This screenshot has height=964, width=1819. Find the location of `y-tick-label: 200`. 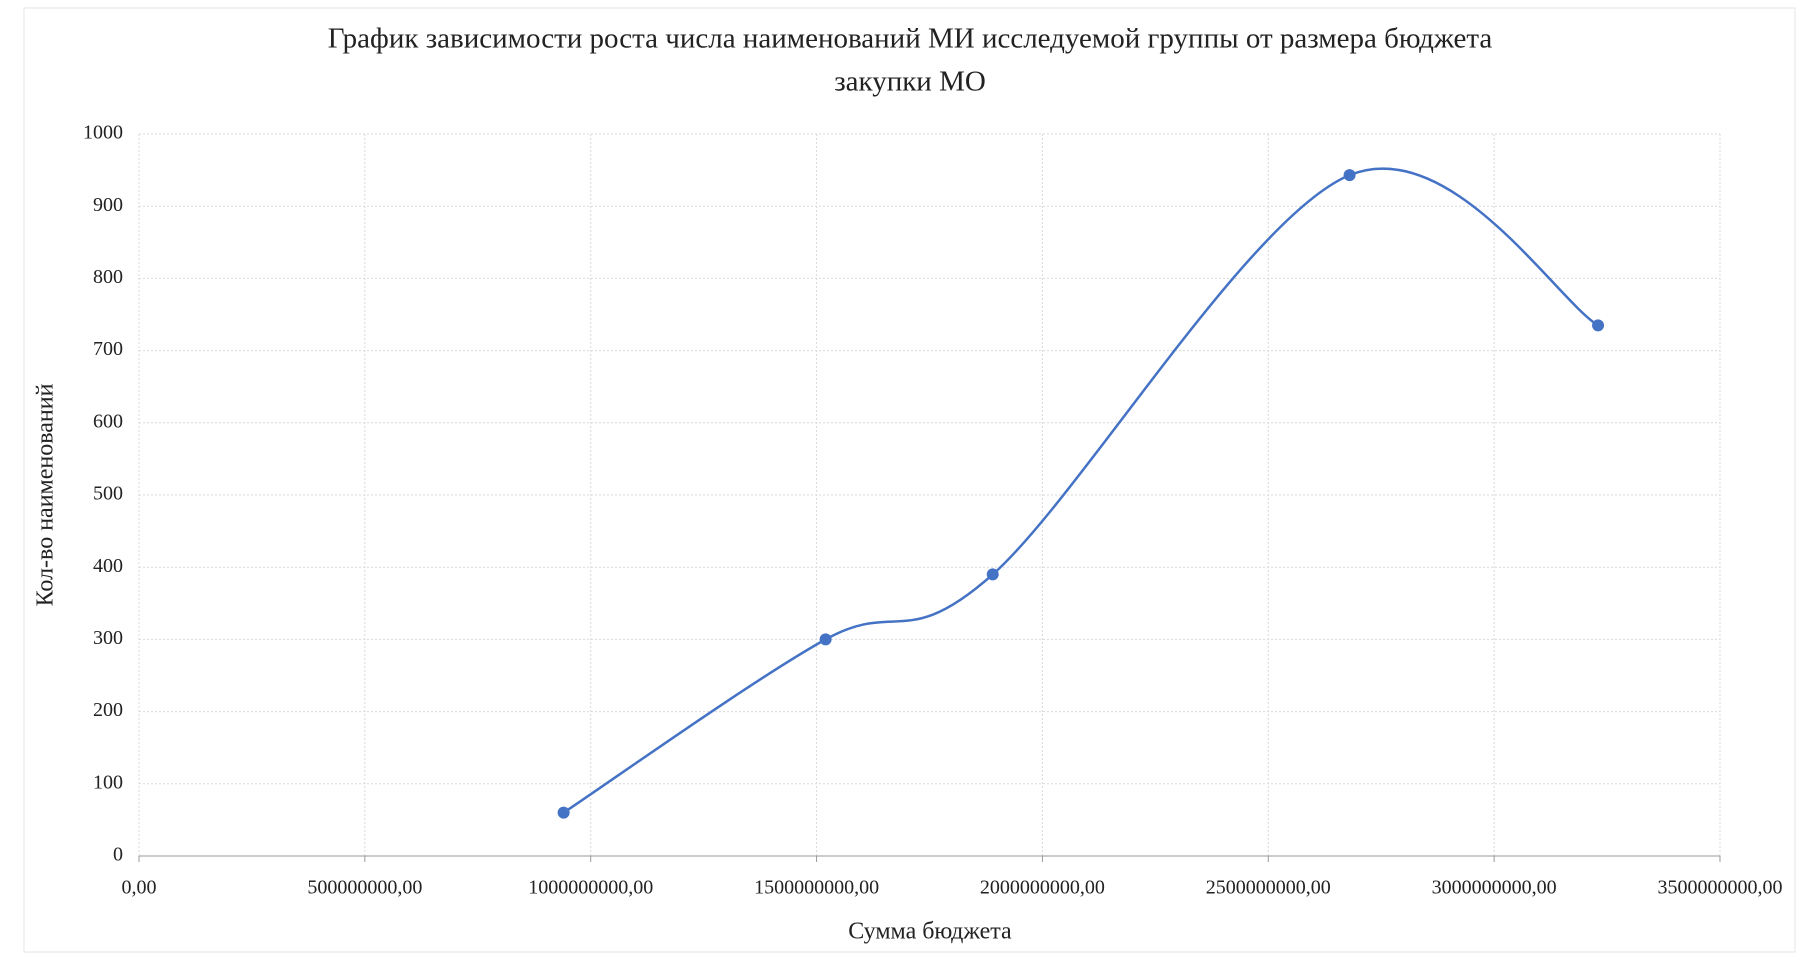

y-tick-label: 200 is located at coordinates (108, 710).